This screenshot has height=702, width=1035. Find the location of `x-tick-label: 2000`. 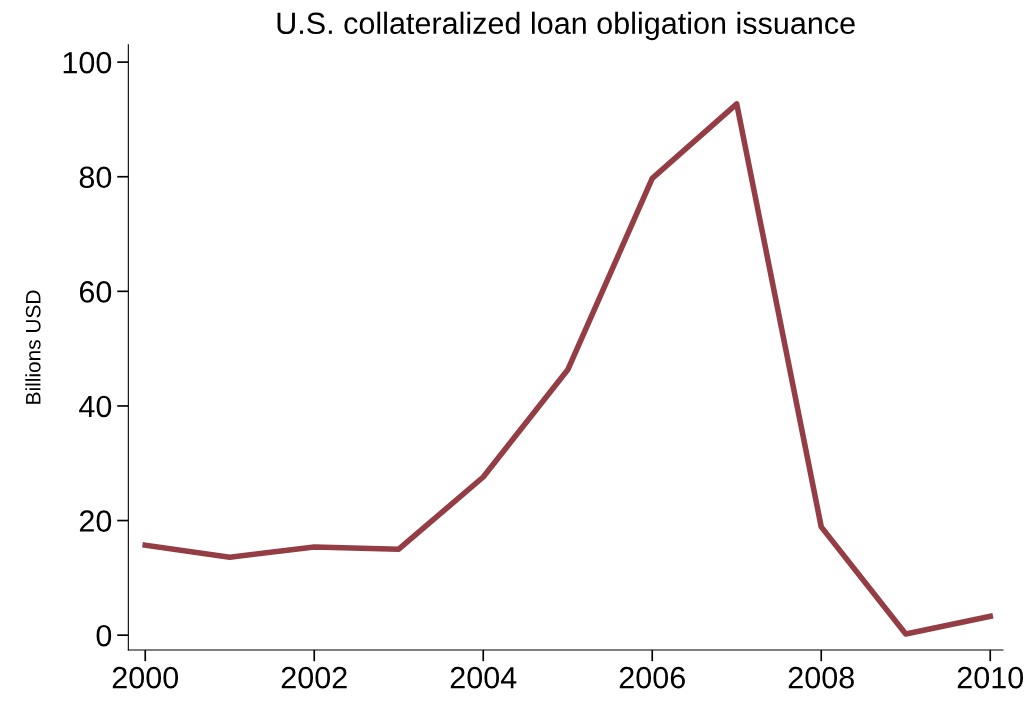

x-tick-label: 2000 is located at coordinates (145, 677).